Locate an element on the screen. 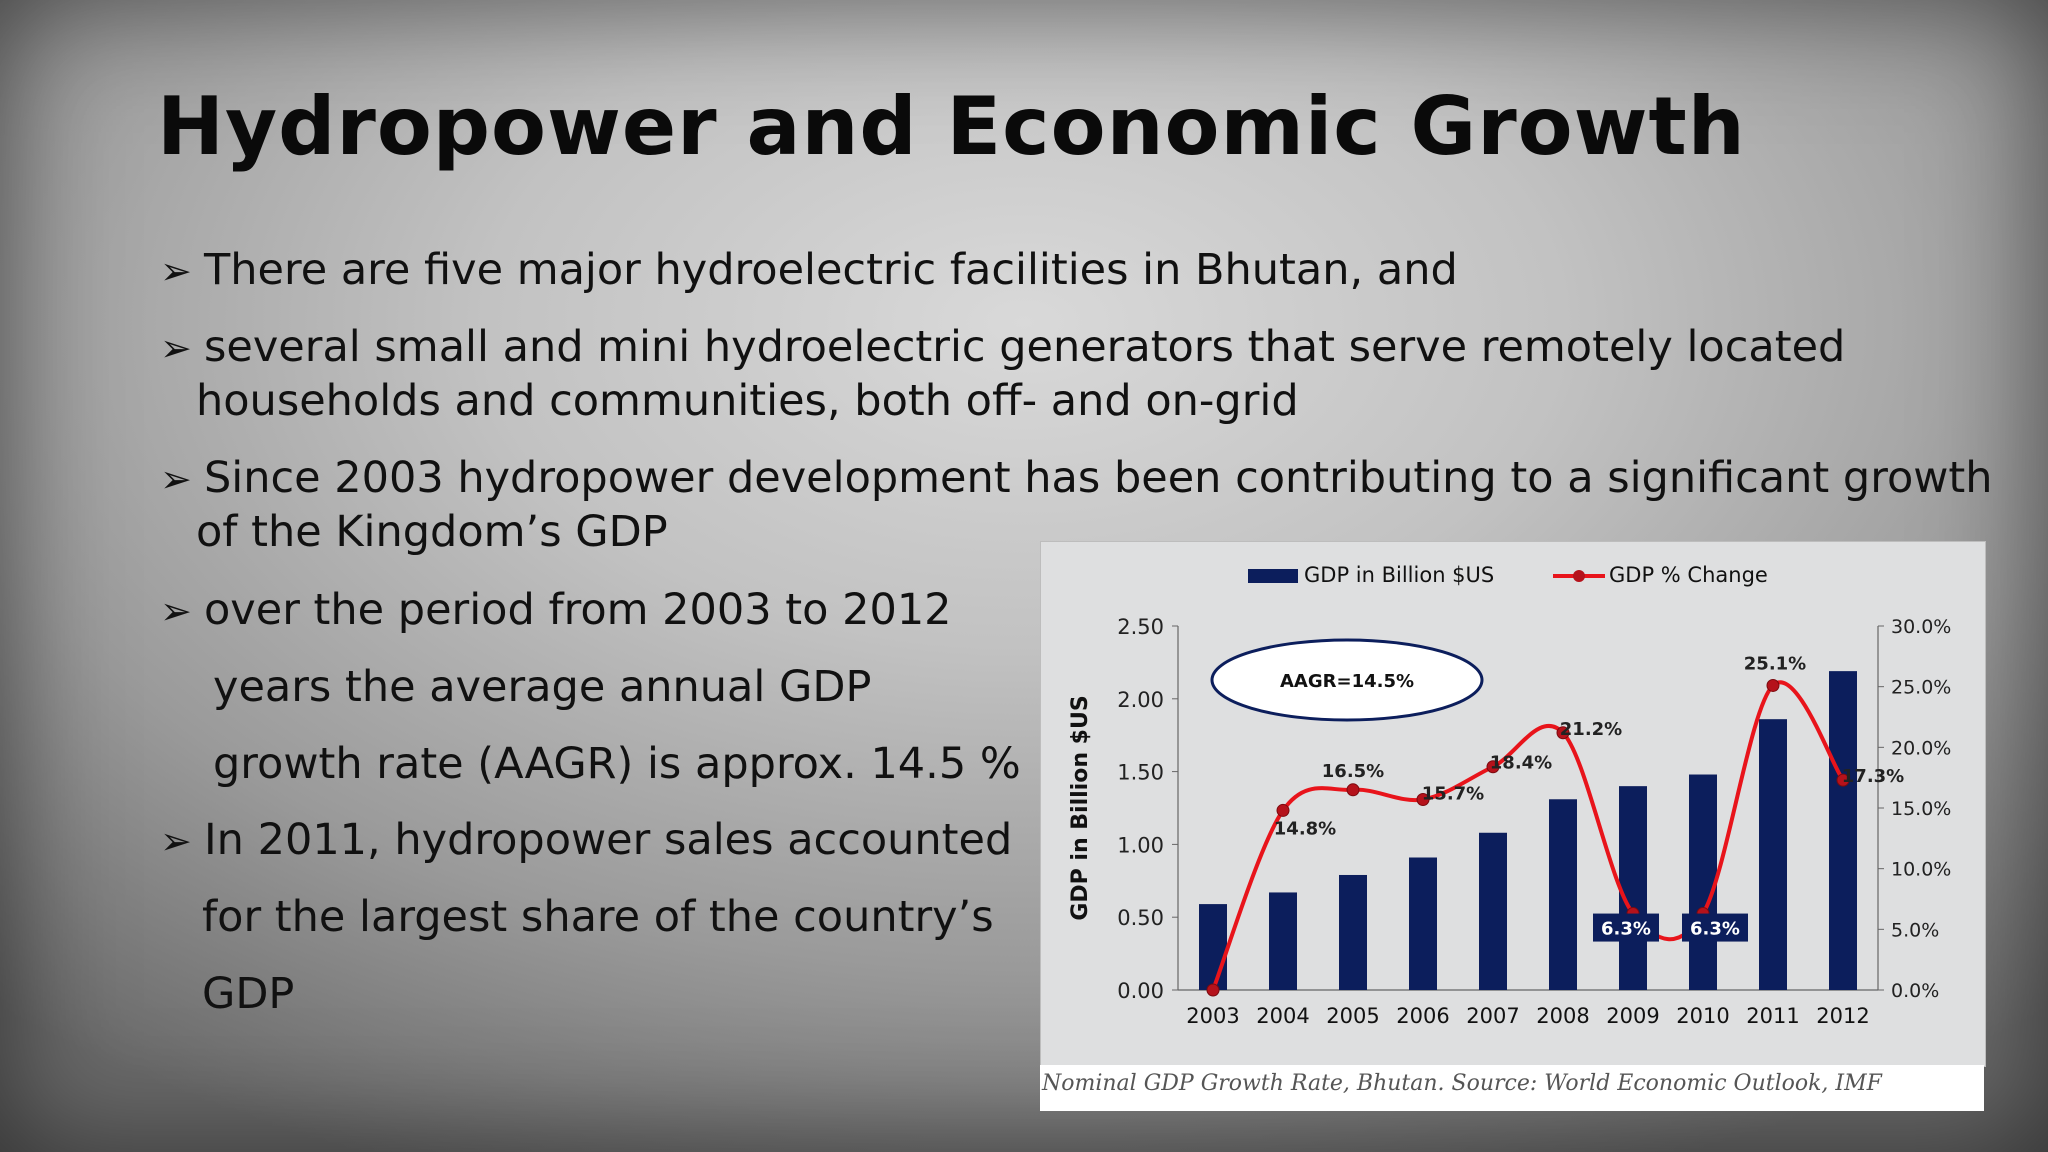 The width and height of the screenshot is (2048, 1152). right-axis-tick-label: 5.0% is located at coordinates (1915, 930).